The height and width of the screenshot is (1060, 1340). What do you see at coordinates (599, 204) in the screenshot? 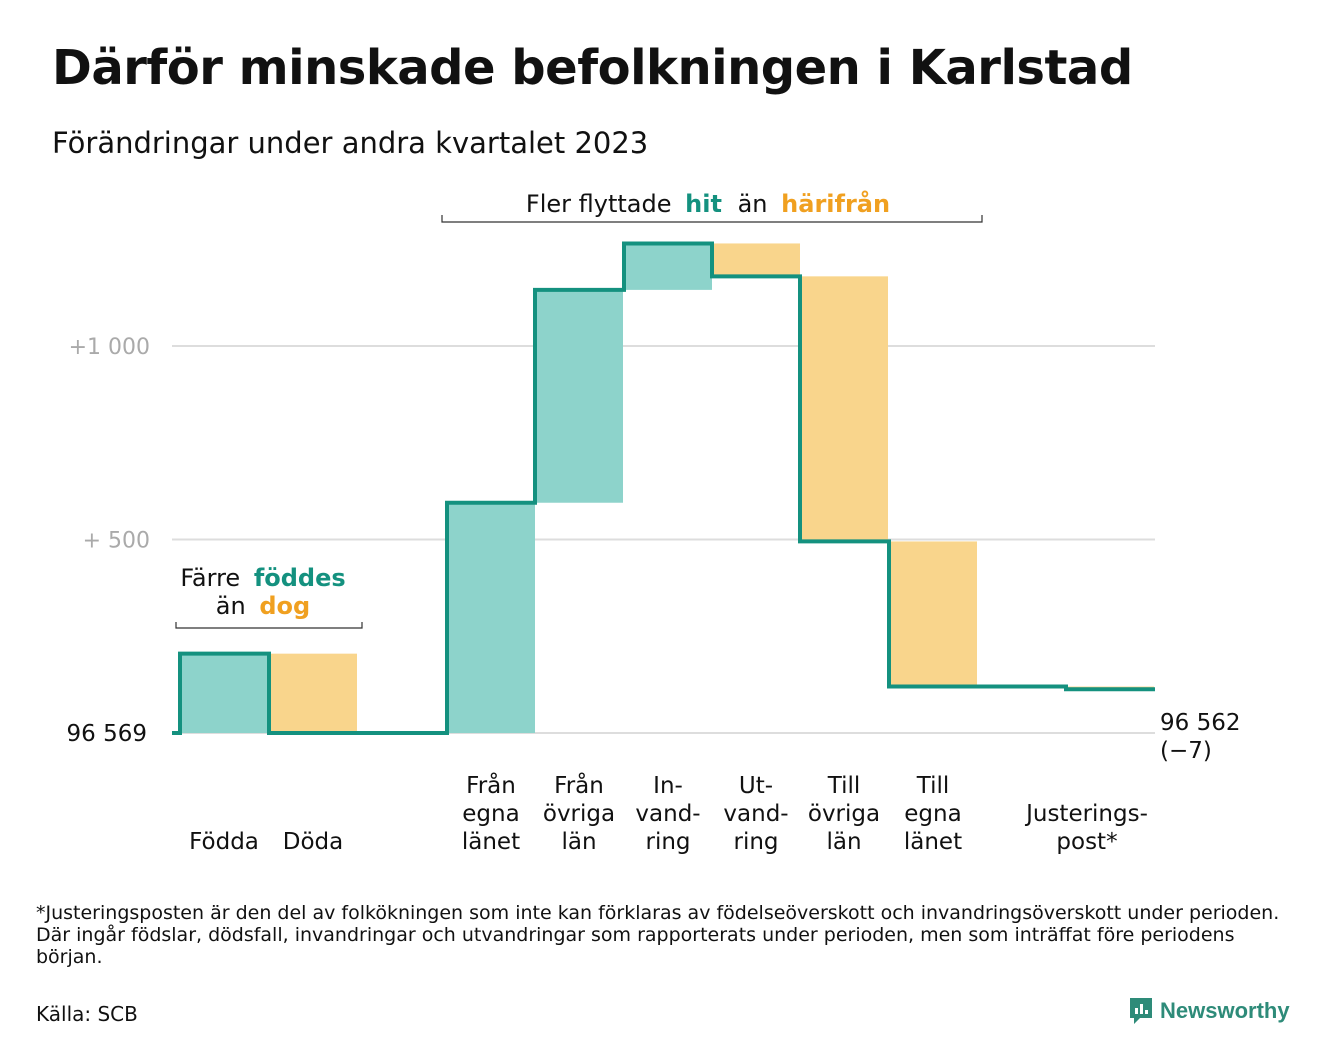
I see `moves-annotation-prefix: Fler flyttade` at bounding box center [599, 204].